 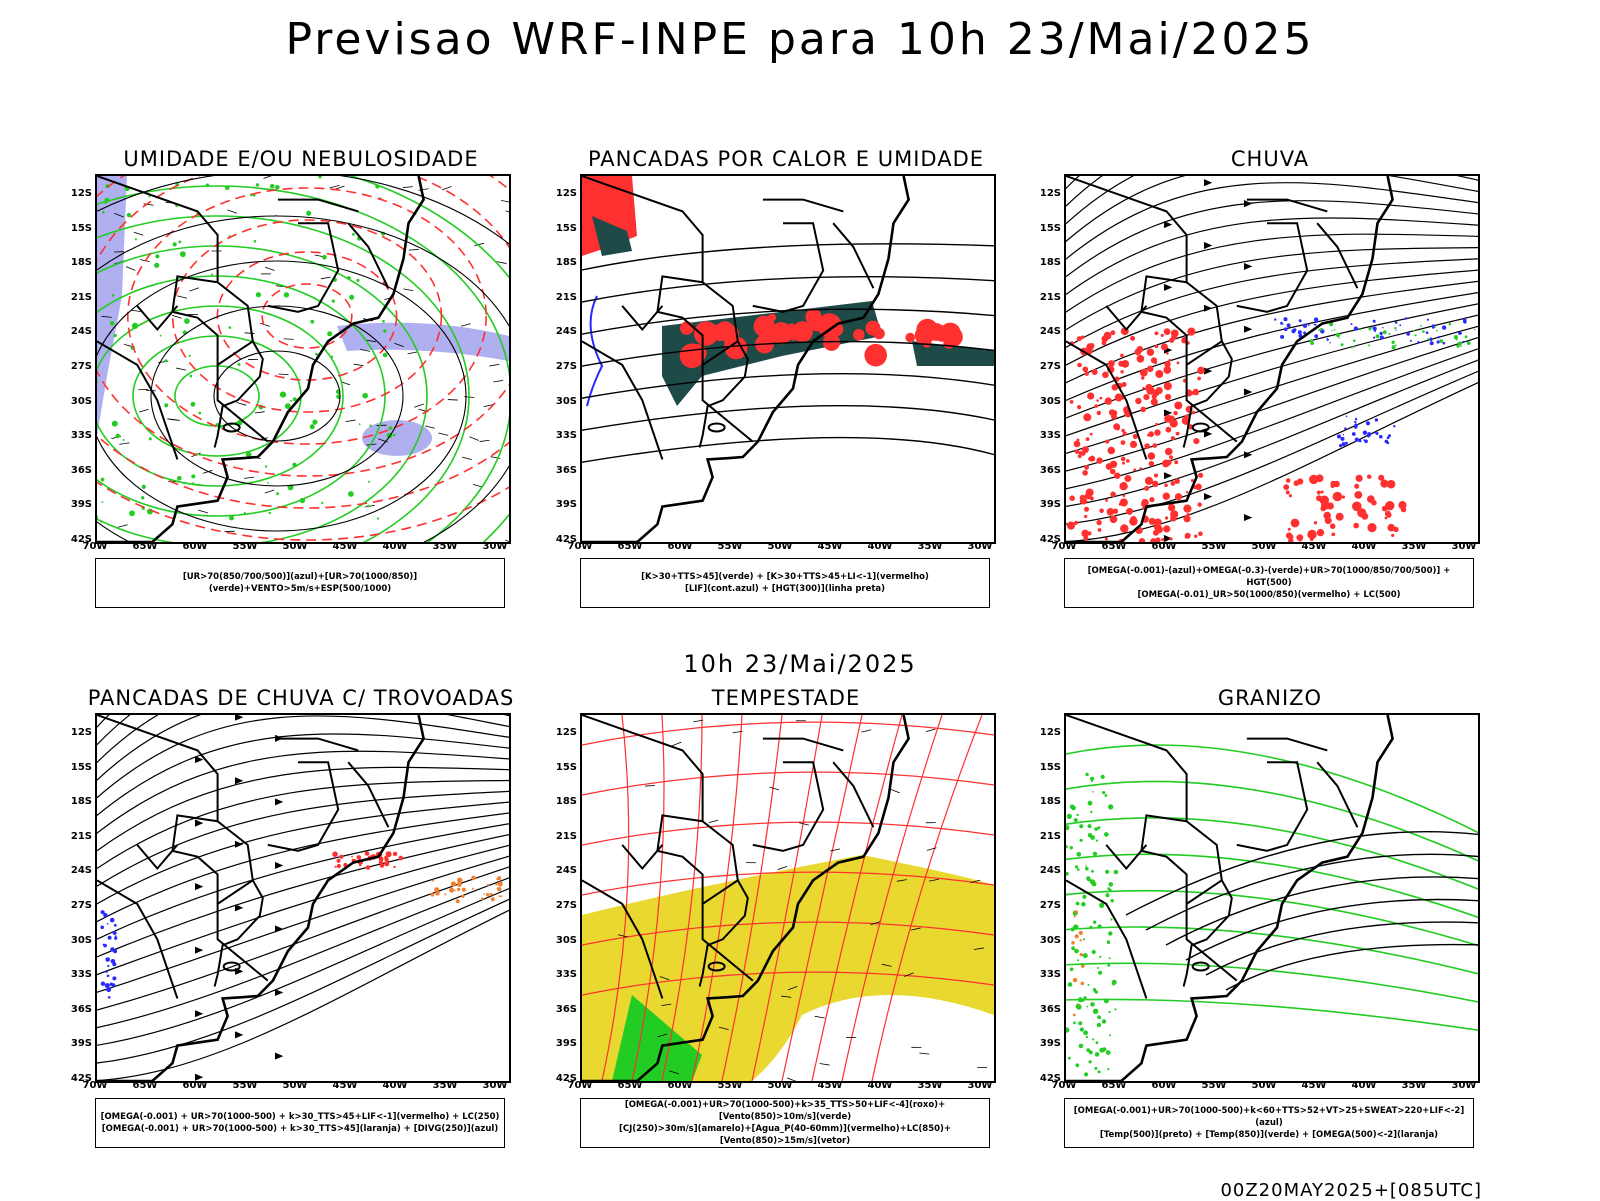 I want to click on panel-title: TEMPESTADE, so click(x=786, y=698).